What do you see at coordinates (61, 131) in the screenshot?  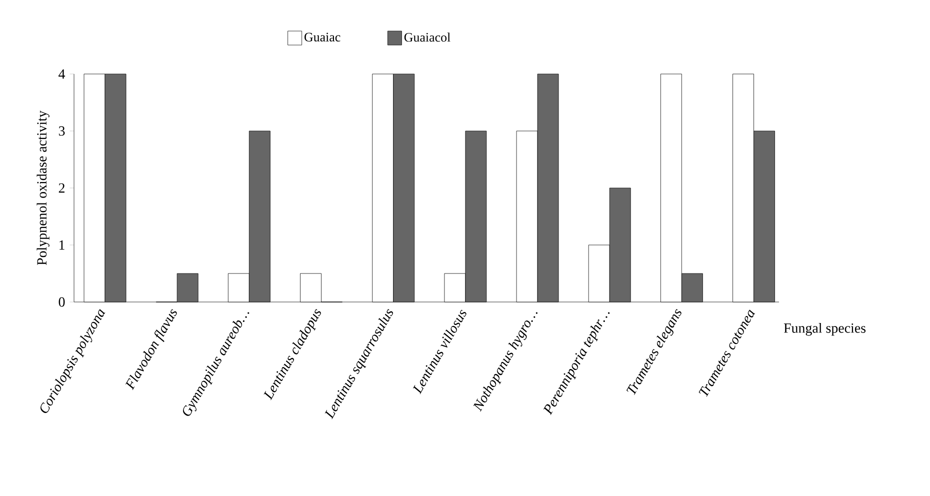 I see `y-tick-label: 3` at bounding box center [61, 131].